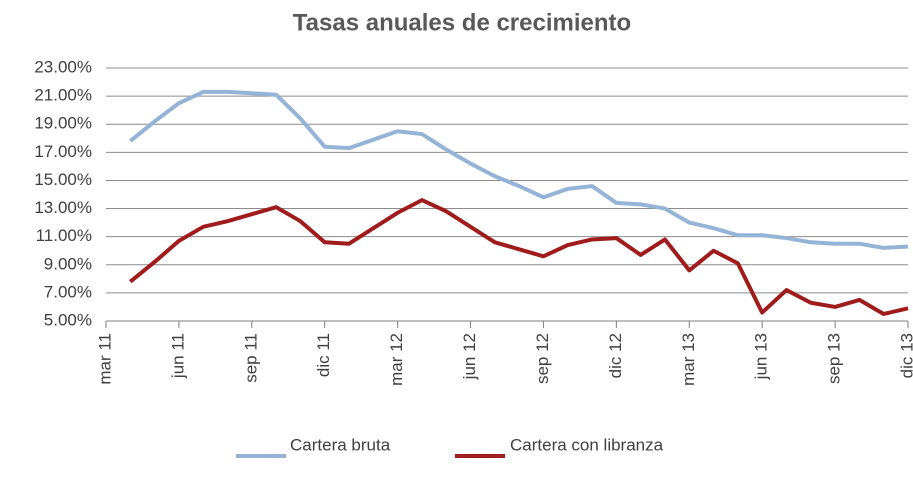 Image resolution: width=913 pixels, height=484 pixels. What do you see at coordinates (68, 263) in the screenshot?
I see `y-tick-label: 9.00%` at bounding box center [68, 263].